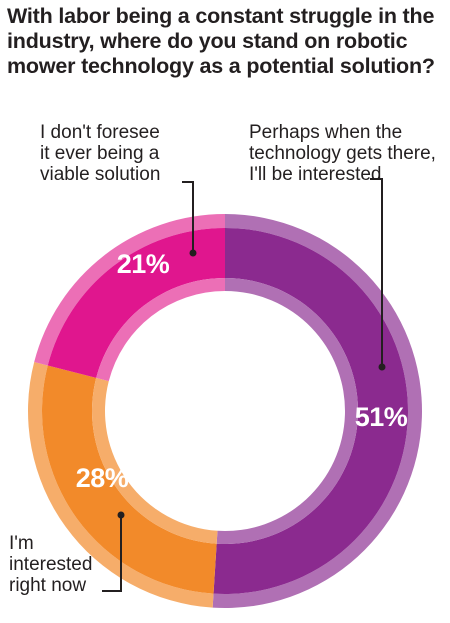  I want to click on value-label-i-don-t-foresee-it-ever-being-a-viable-s: 21%, so click(143, 264).